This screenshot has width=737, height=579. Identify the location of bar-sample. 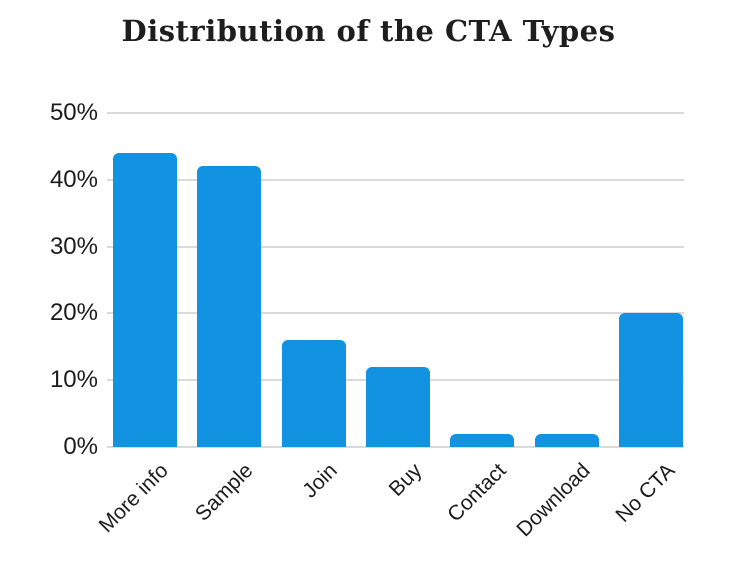
(229, 306).